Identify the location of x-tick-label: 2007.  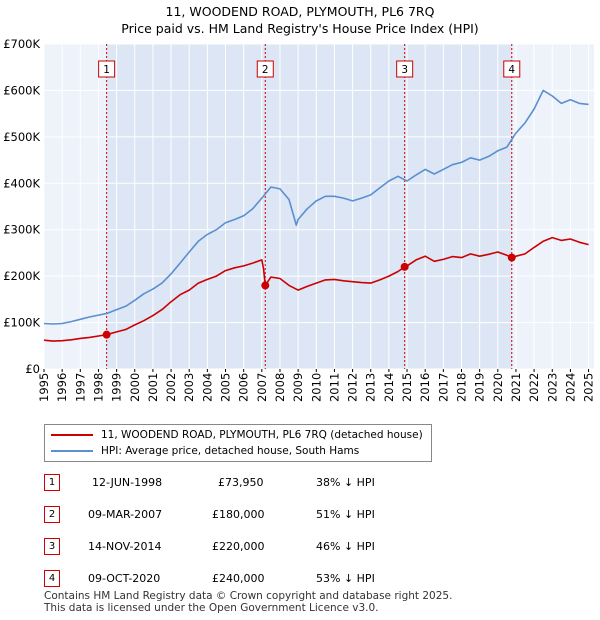
(262, 387).